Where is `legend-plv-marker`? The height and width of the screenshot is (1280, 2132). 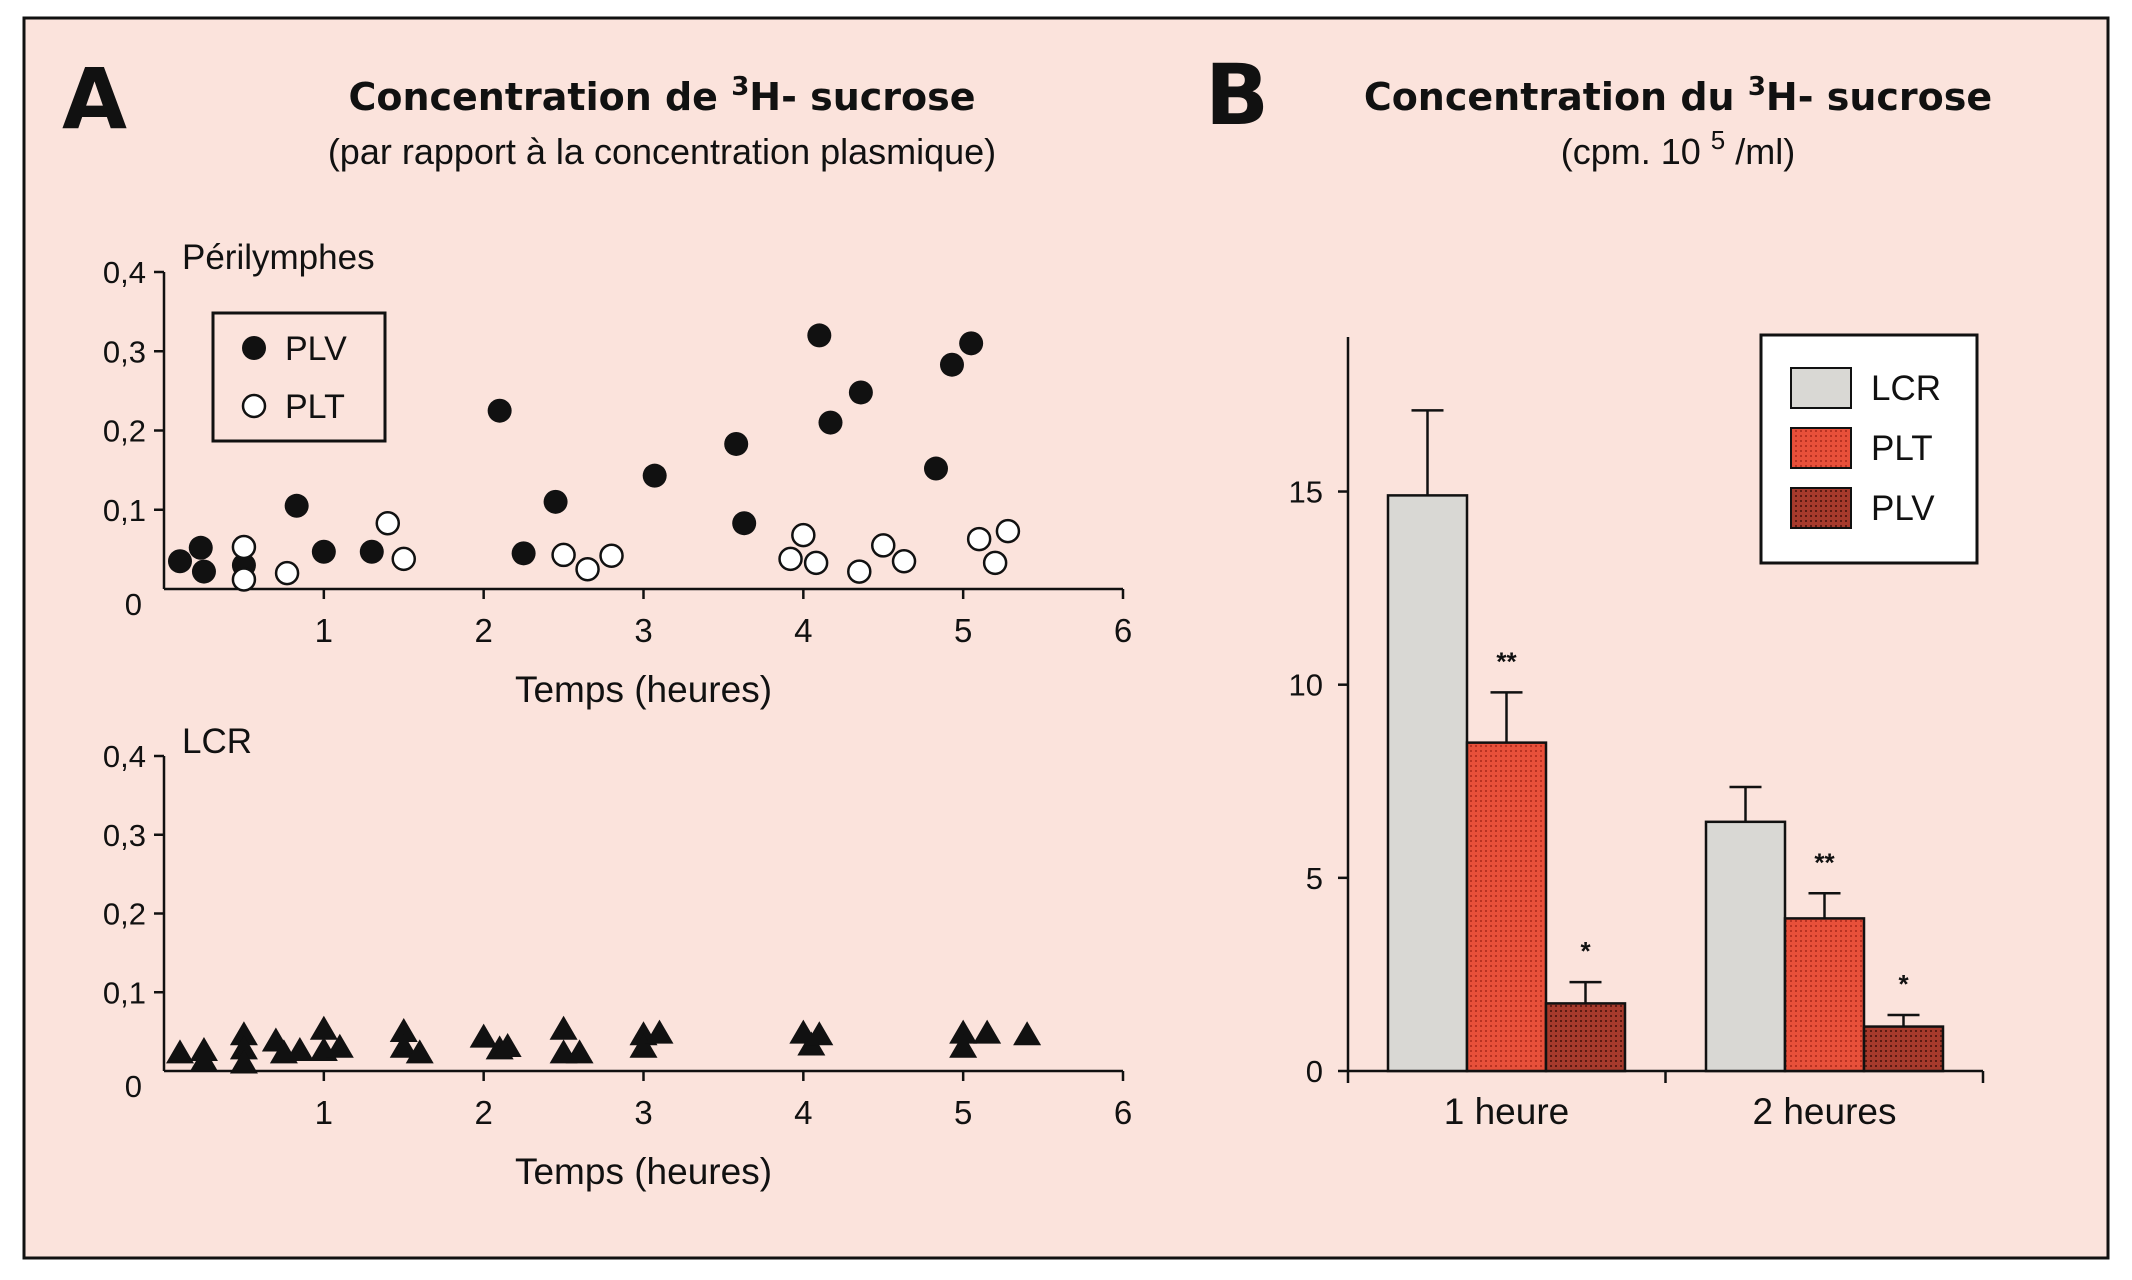 legend-plv-marker is located at coordinates (254, 348).